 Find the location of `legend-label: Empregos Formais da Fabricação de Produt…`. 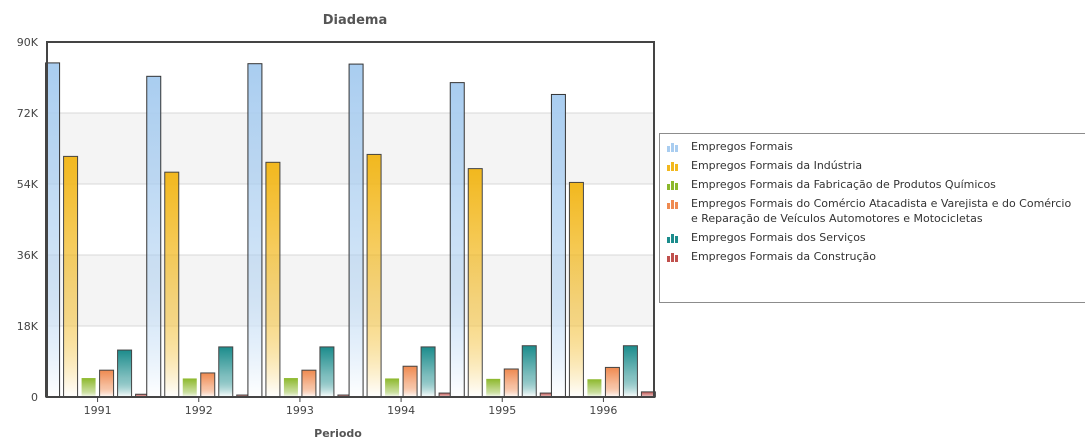

legend-label: Empregos Formais da Fabricação de Produt… is located at coordinates (843, 184).